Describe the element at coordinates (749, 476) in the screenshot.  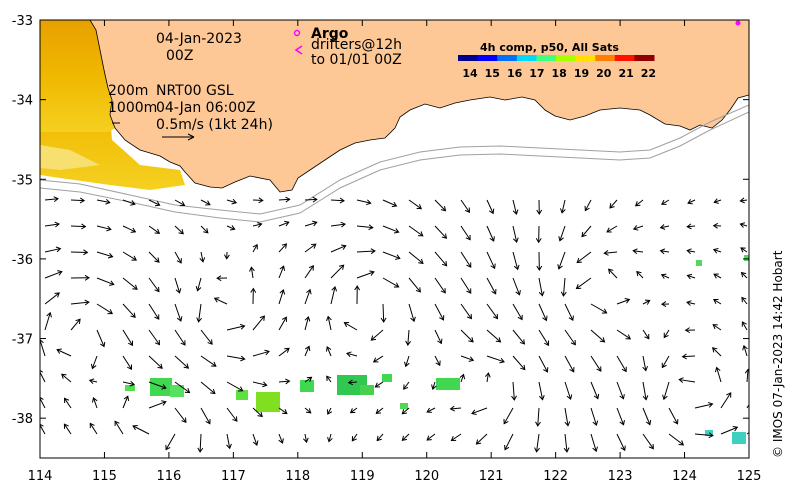
I see `x-tick-label: 125` at that location.